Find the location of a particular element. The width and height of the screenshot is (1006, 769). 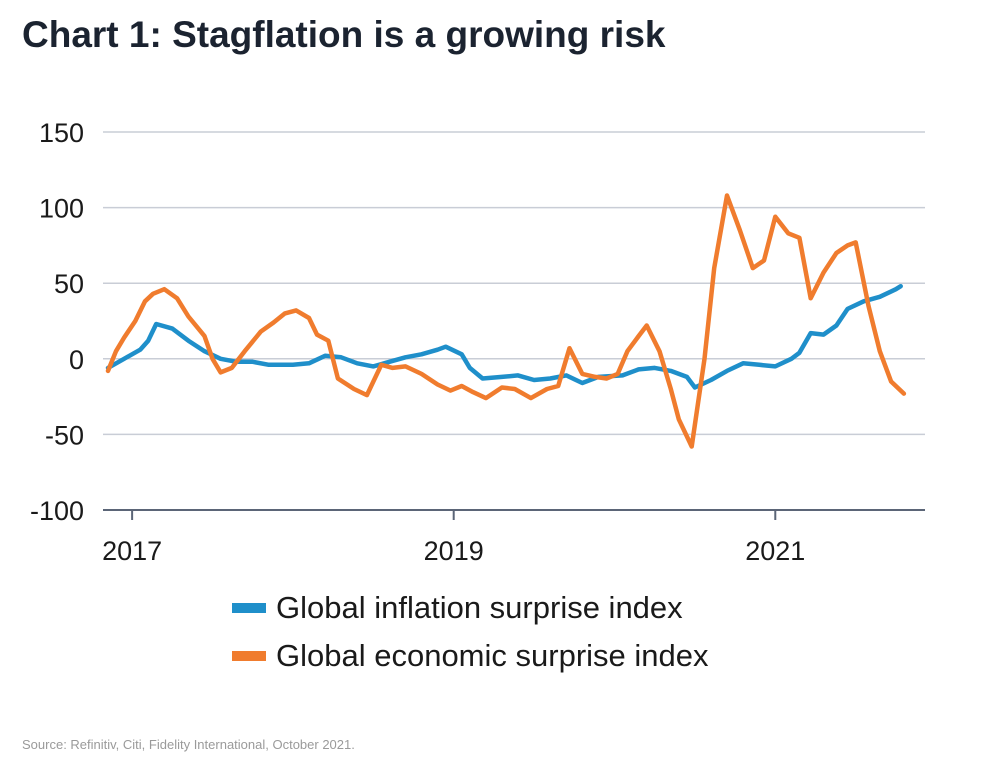

series-line-inflation is located at coordinates (504, 336).